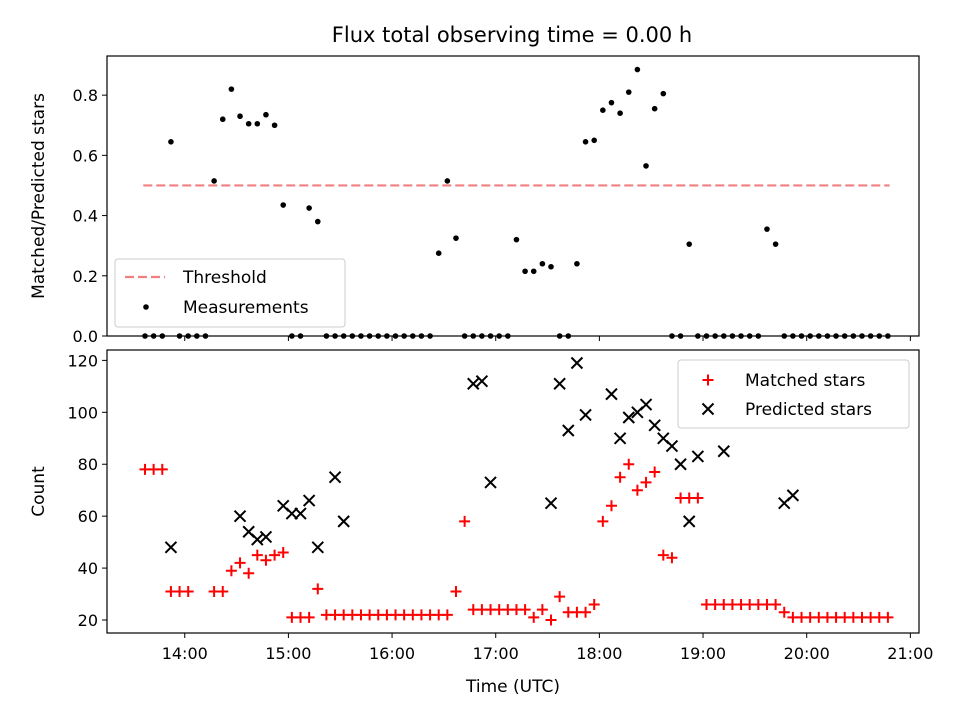 The width and height of the screenshot is (960, 724). What do you see at coordinates (88, 568) in the screenshot?
I see `y-tick-label: 40` at bounding box center [88, 568].